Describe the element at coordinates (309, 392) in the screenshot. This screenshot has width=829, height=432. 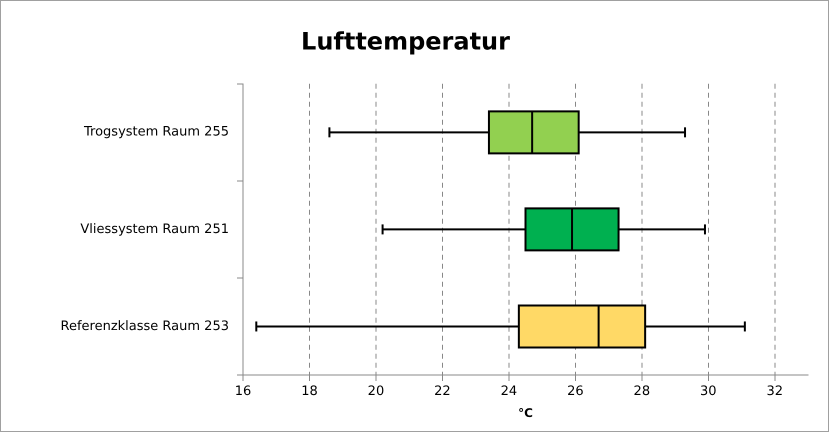
I see `x-tick-label: 18` at that location.